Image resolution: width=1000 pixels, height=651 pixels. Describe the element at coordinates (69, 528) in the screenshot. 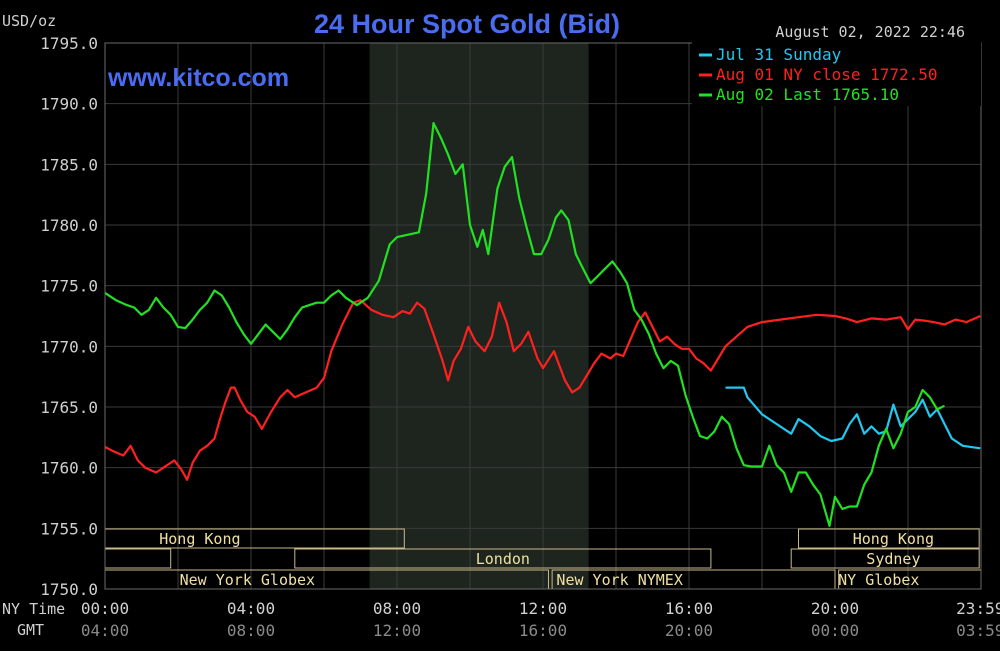

I see `y-tick-label: 1755.0` at that location.